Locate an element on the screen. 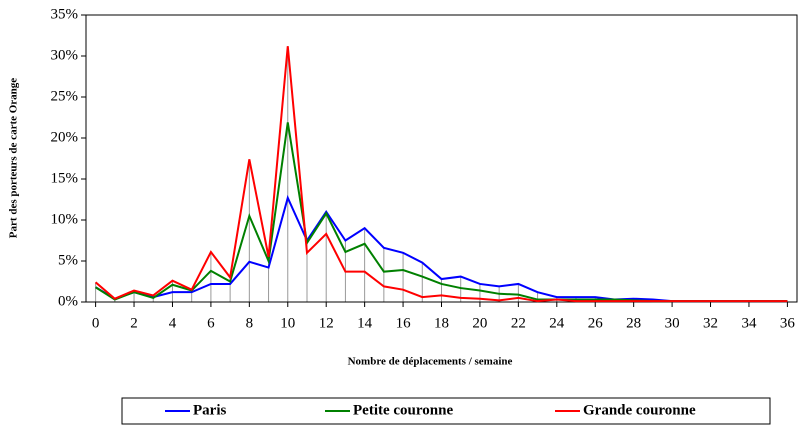 This screenshot has height=425, width=800. legend-label: Paris is located at coordinates (209, 410).